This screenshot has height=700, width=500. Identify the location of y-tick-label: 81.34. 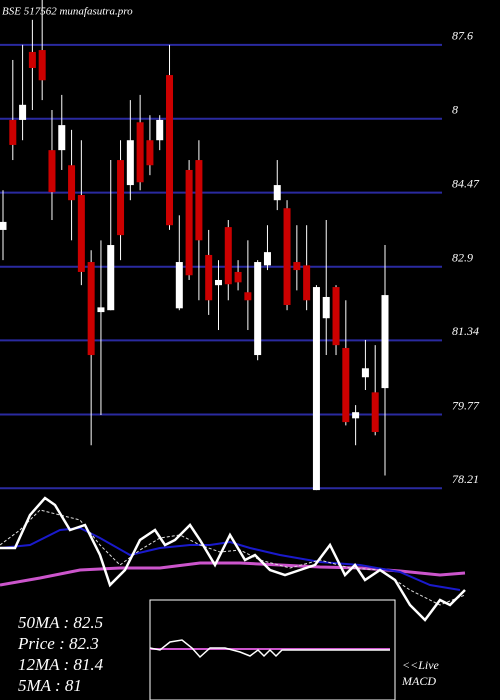
(465, 331).